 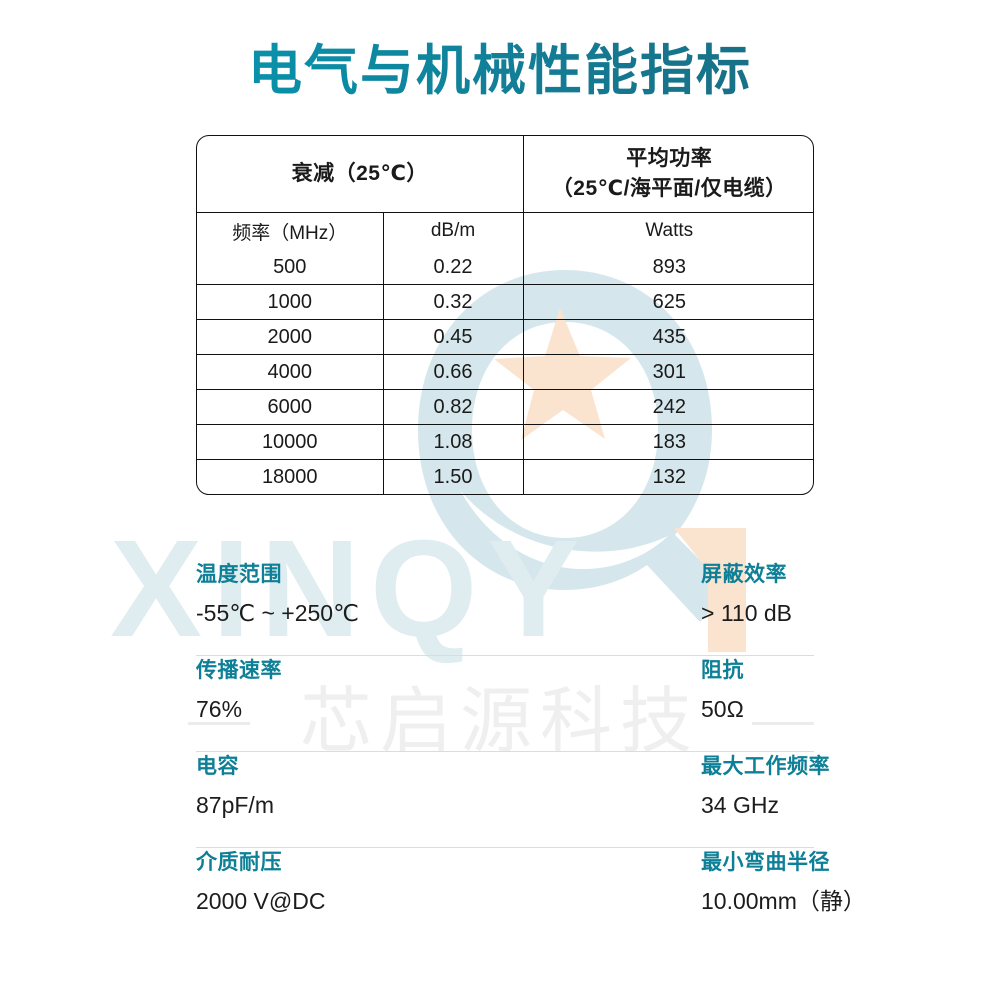 I want to click on spec-label: 屏蔽效率, so click(x=744, y=574).